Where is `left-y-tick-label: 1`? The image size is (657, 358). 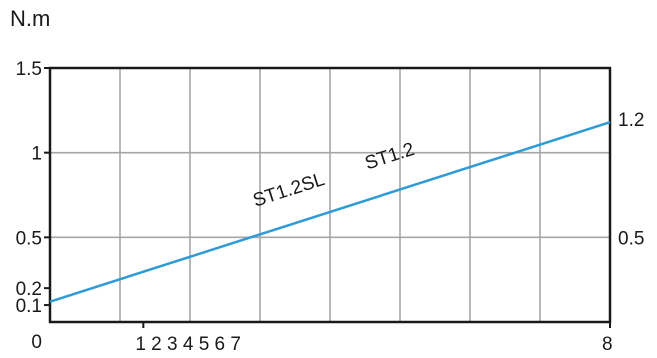 left-y-tick-label: 1 is located at coordinates (36, 154).